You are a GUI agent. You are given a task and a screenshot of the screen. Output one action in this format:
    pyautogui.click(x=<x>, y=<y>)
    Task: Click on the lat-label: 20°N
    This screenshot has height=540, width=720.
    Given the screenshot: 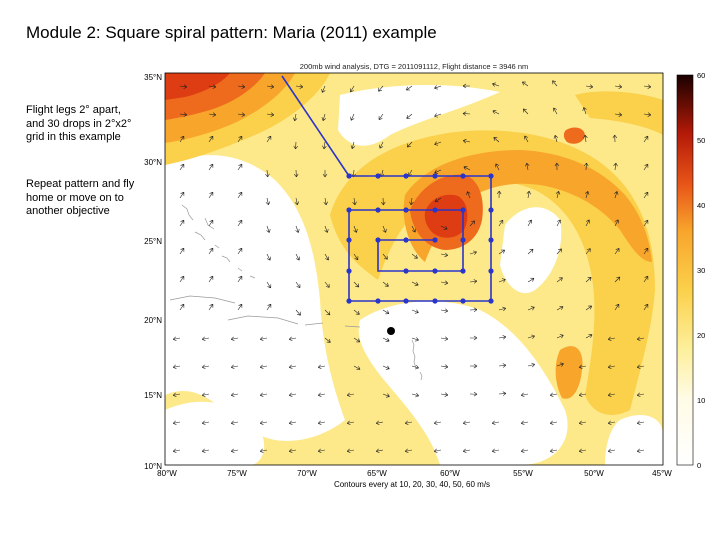 What is the action you would take?
    pyautogui.click(x=153, y=320)
    